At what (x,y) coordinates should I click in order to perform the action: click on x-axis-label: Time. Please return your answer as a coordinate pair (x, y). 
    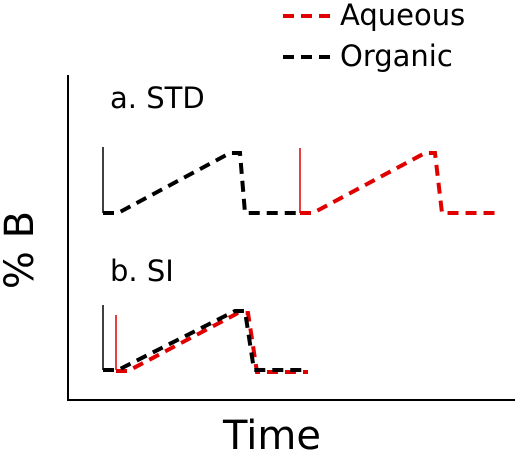
    Looking at the image, I should click on (271, 435).